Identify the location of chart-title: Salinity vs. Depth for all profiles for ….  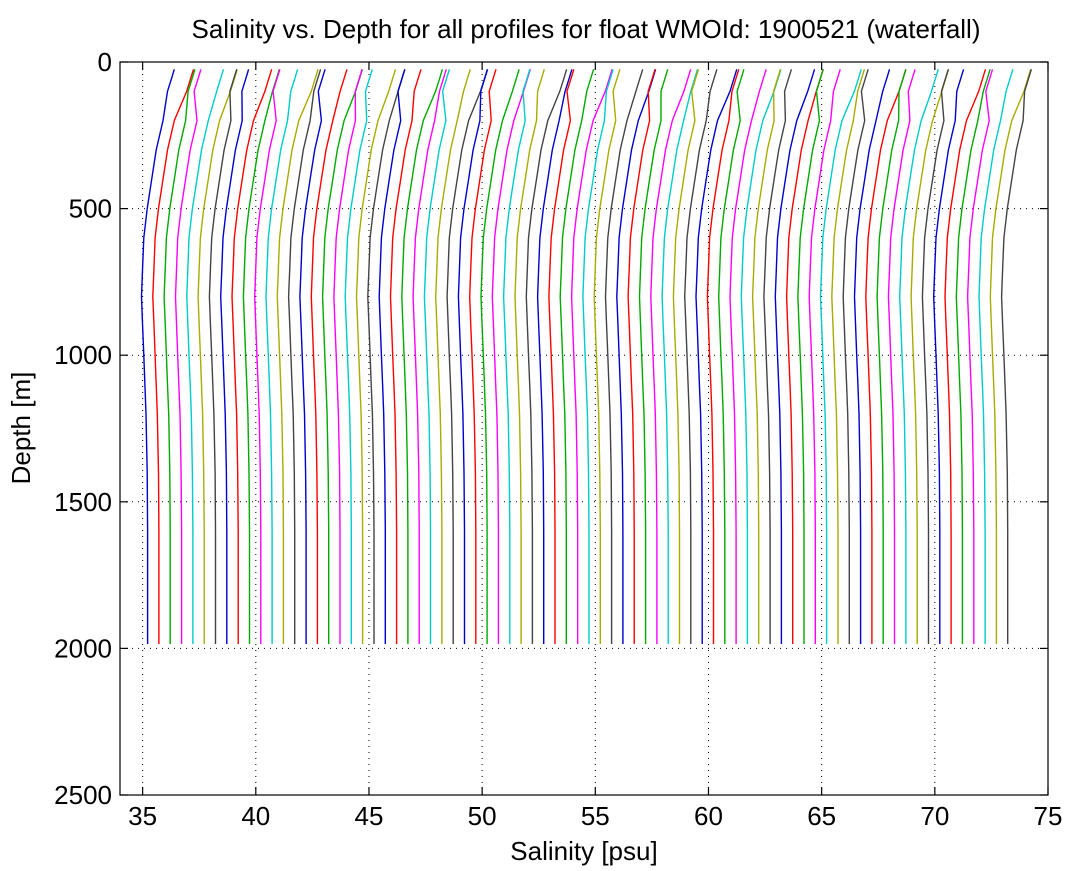
(586, 29).